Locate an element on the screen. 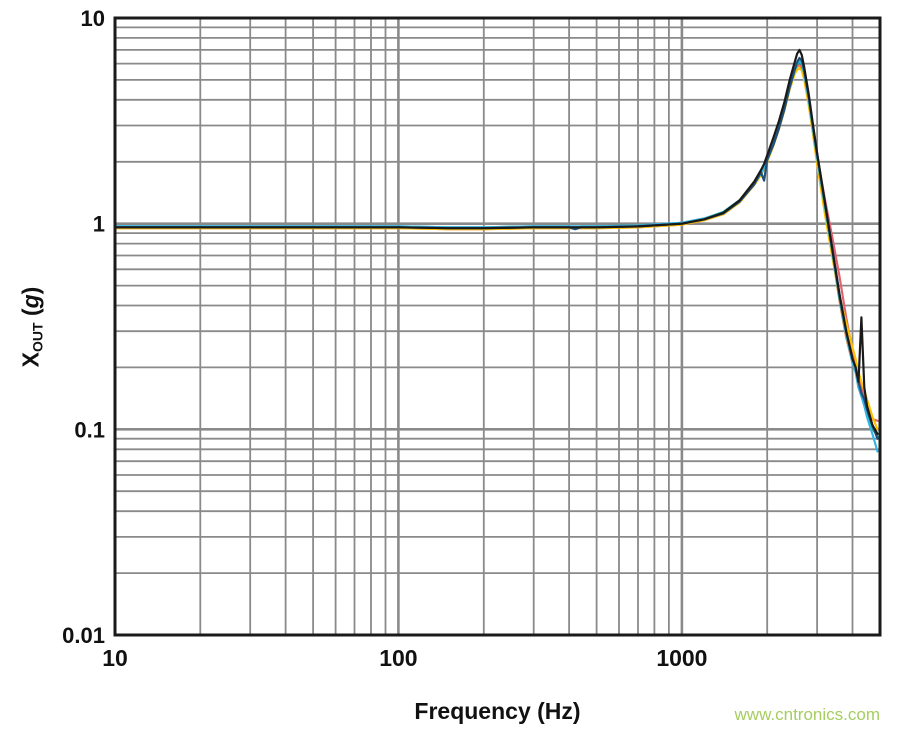  x-tick-label: 1000 is located at coordinates (681, 658).